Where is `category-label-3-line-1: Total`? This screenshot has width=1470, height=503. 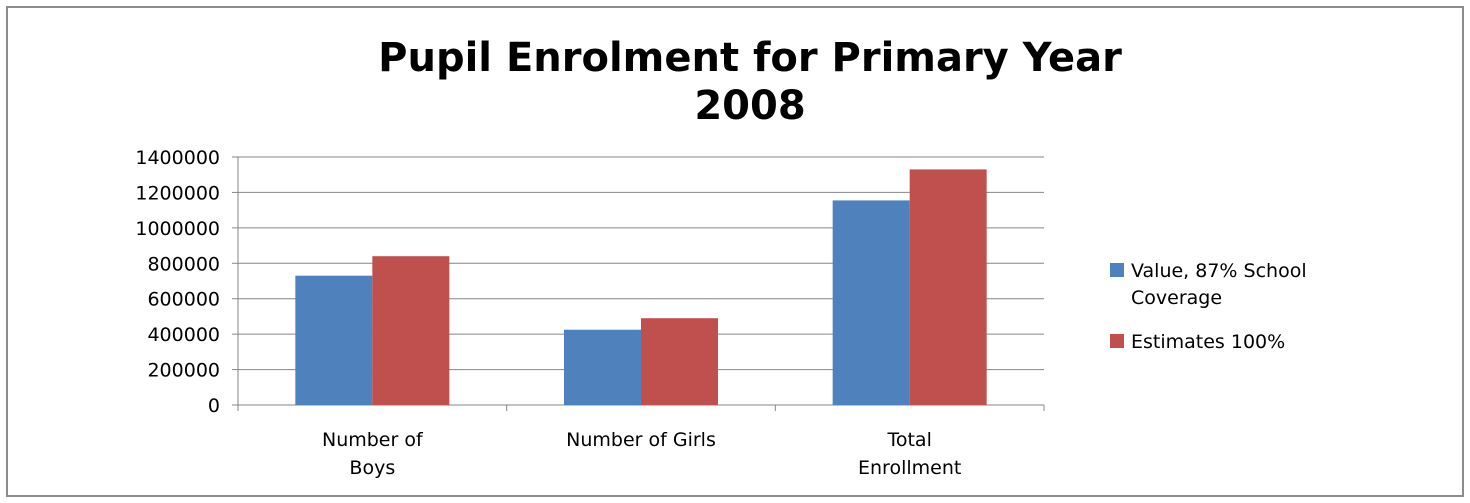 category-label-3-line-1: Total is located at coordinates (908, 440).